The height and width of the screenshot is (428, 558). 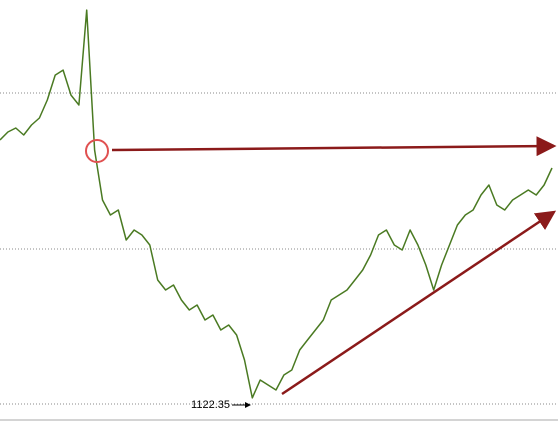 What do you see at coordinates (97, 151) in the screenshot?
I see `highlight-circle` at bounding box center [97, 151].